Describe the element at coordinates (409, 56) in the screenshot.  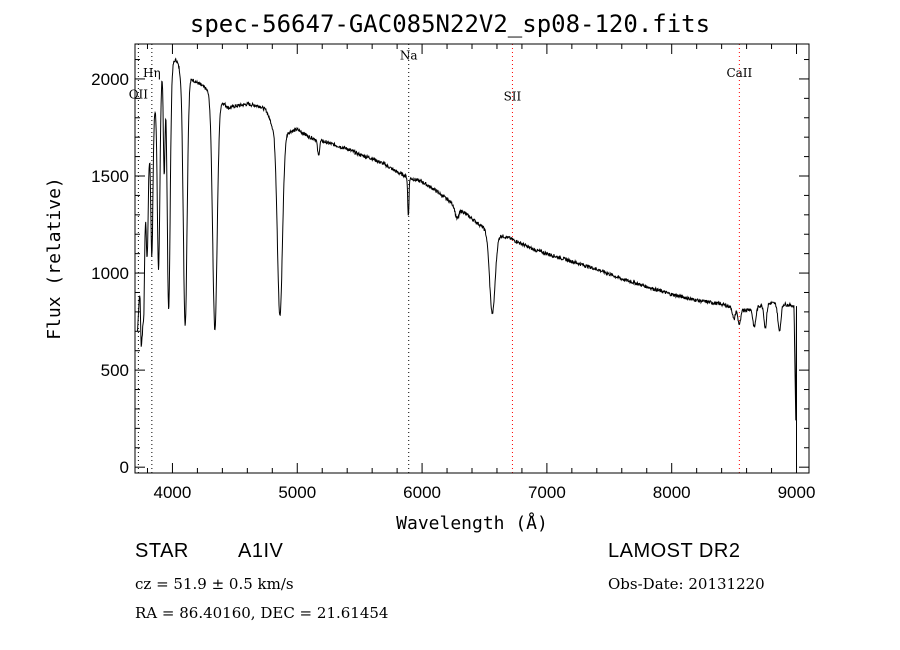
I see `line-marker-label: Na` at that location.